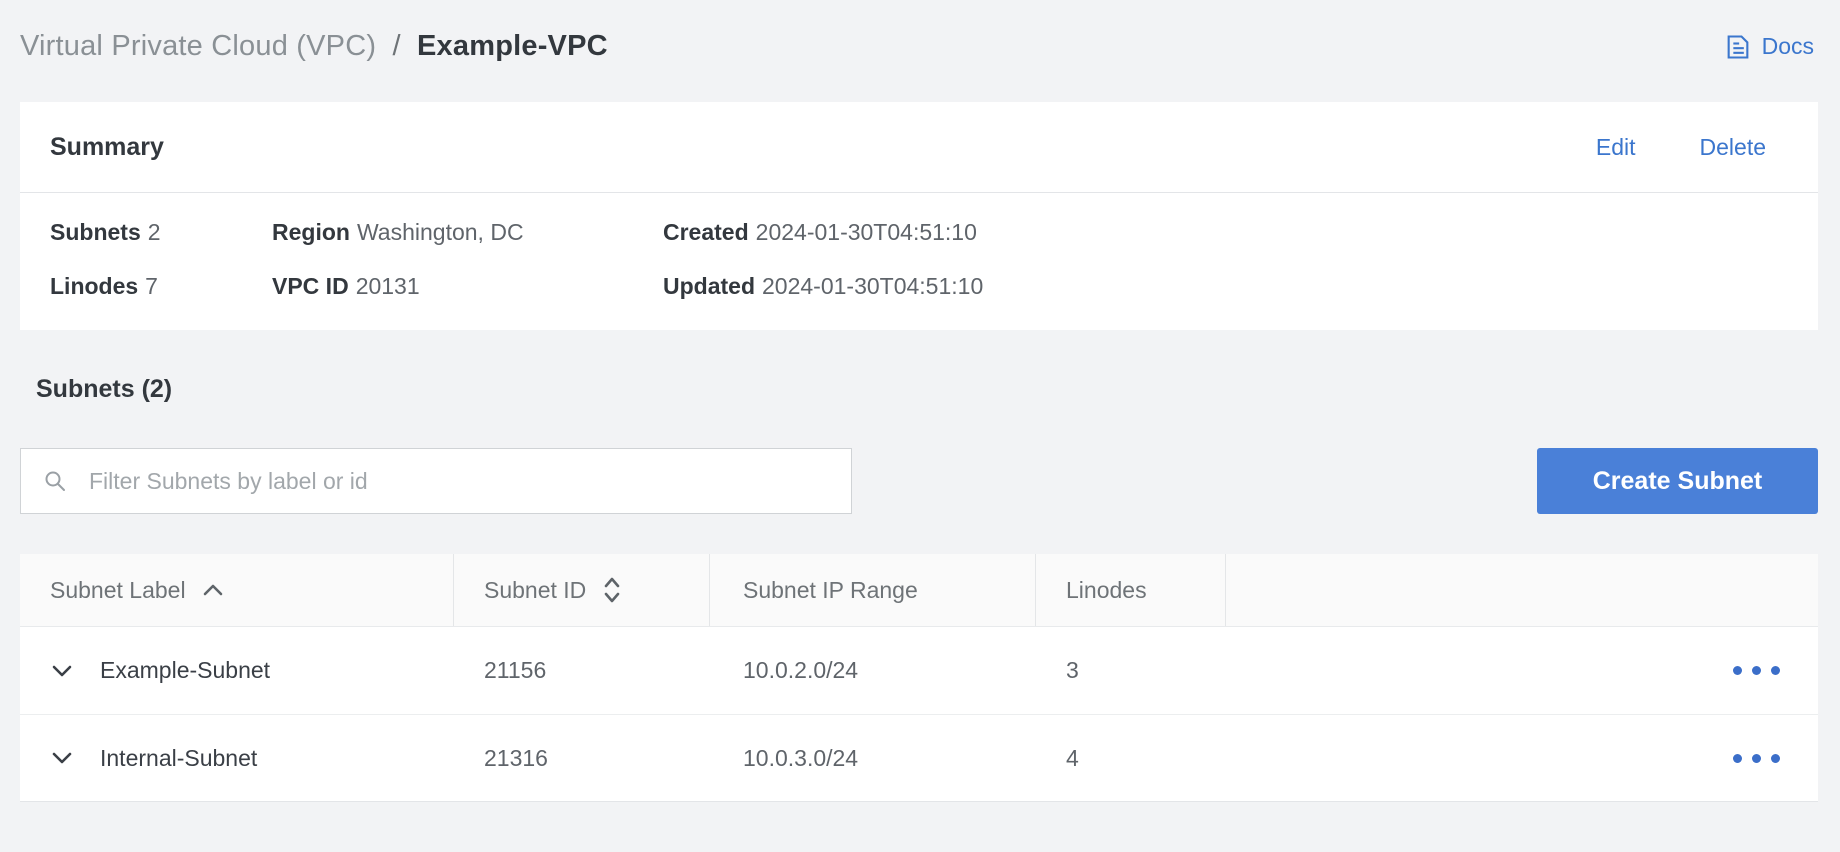  I want to click on column-header-subnet-label: Subnet Label, so click(237, 590).